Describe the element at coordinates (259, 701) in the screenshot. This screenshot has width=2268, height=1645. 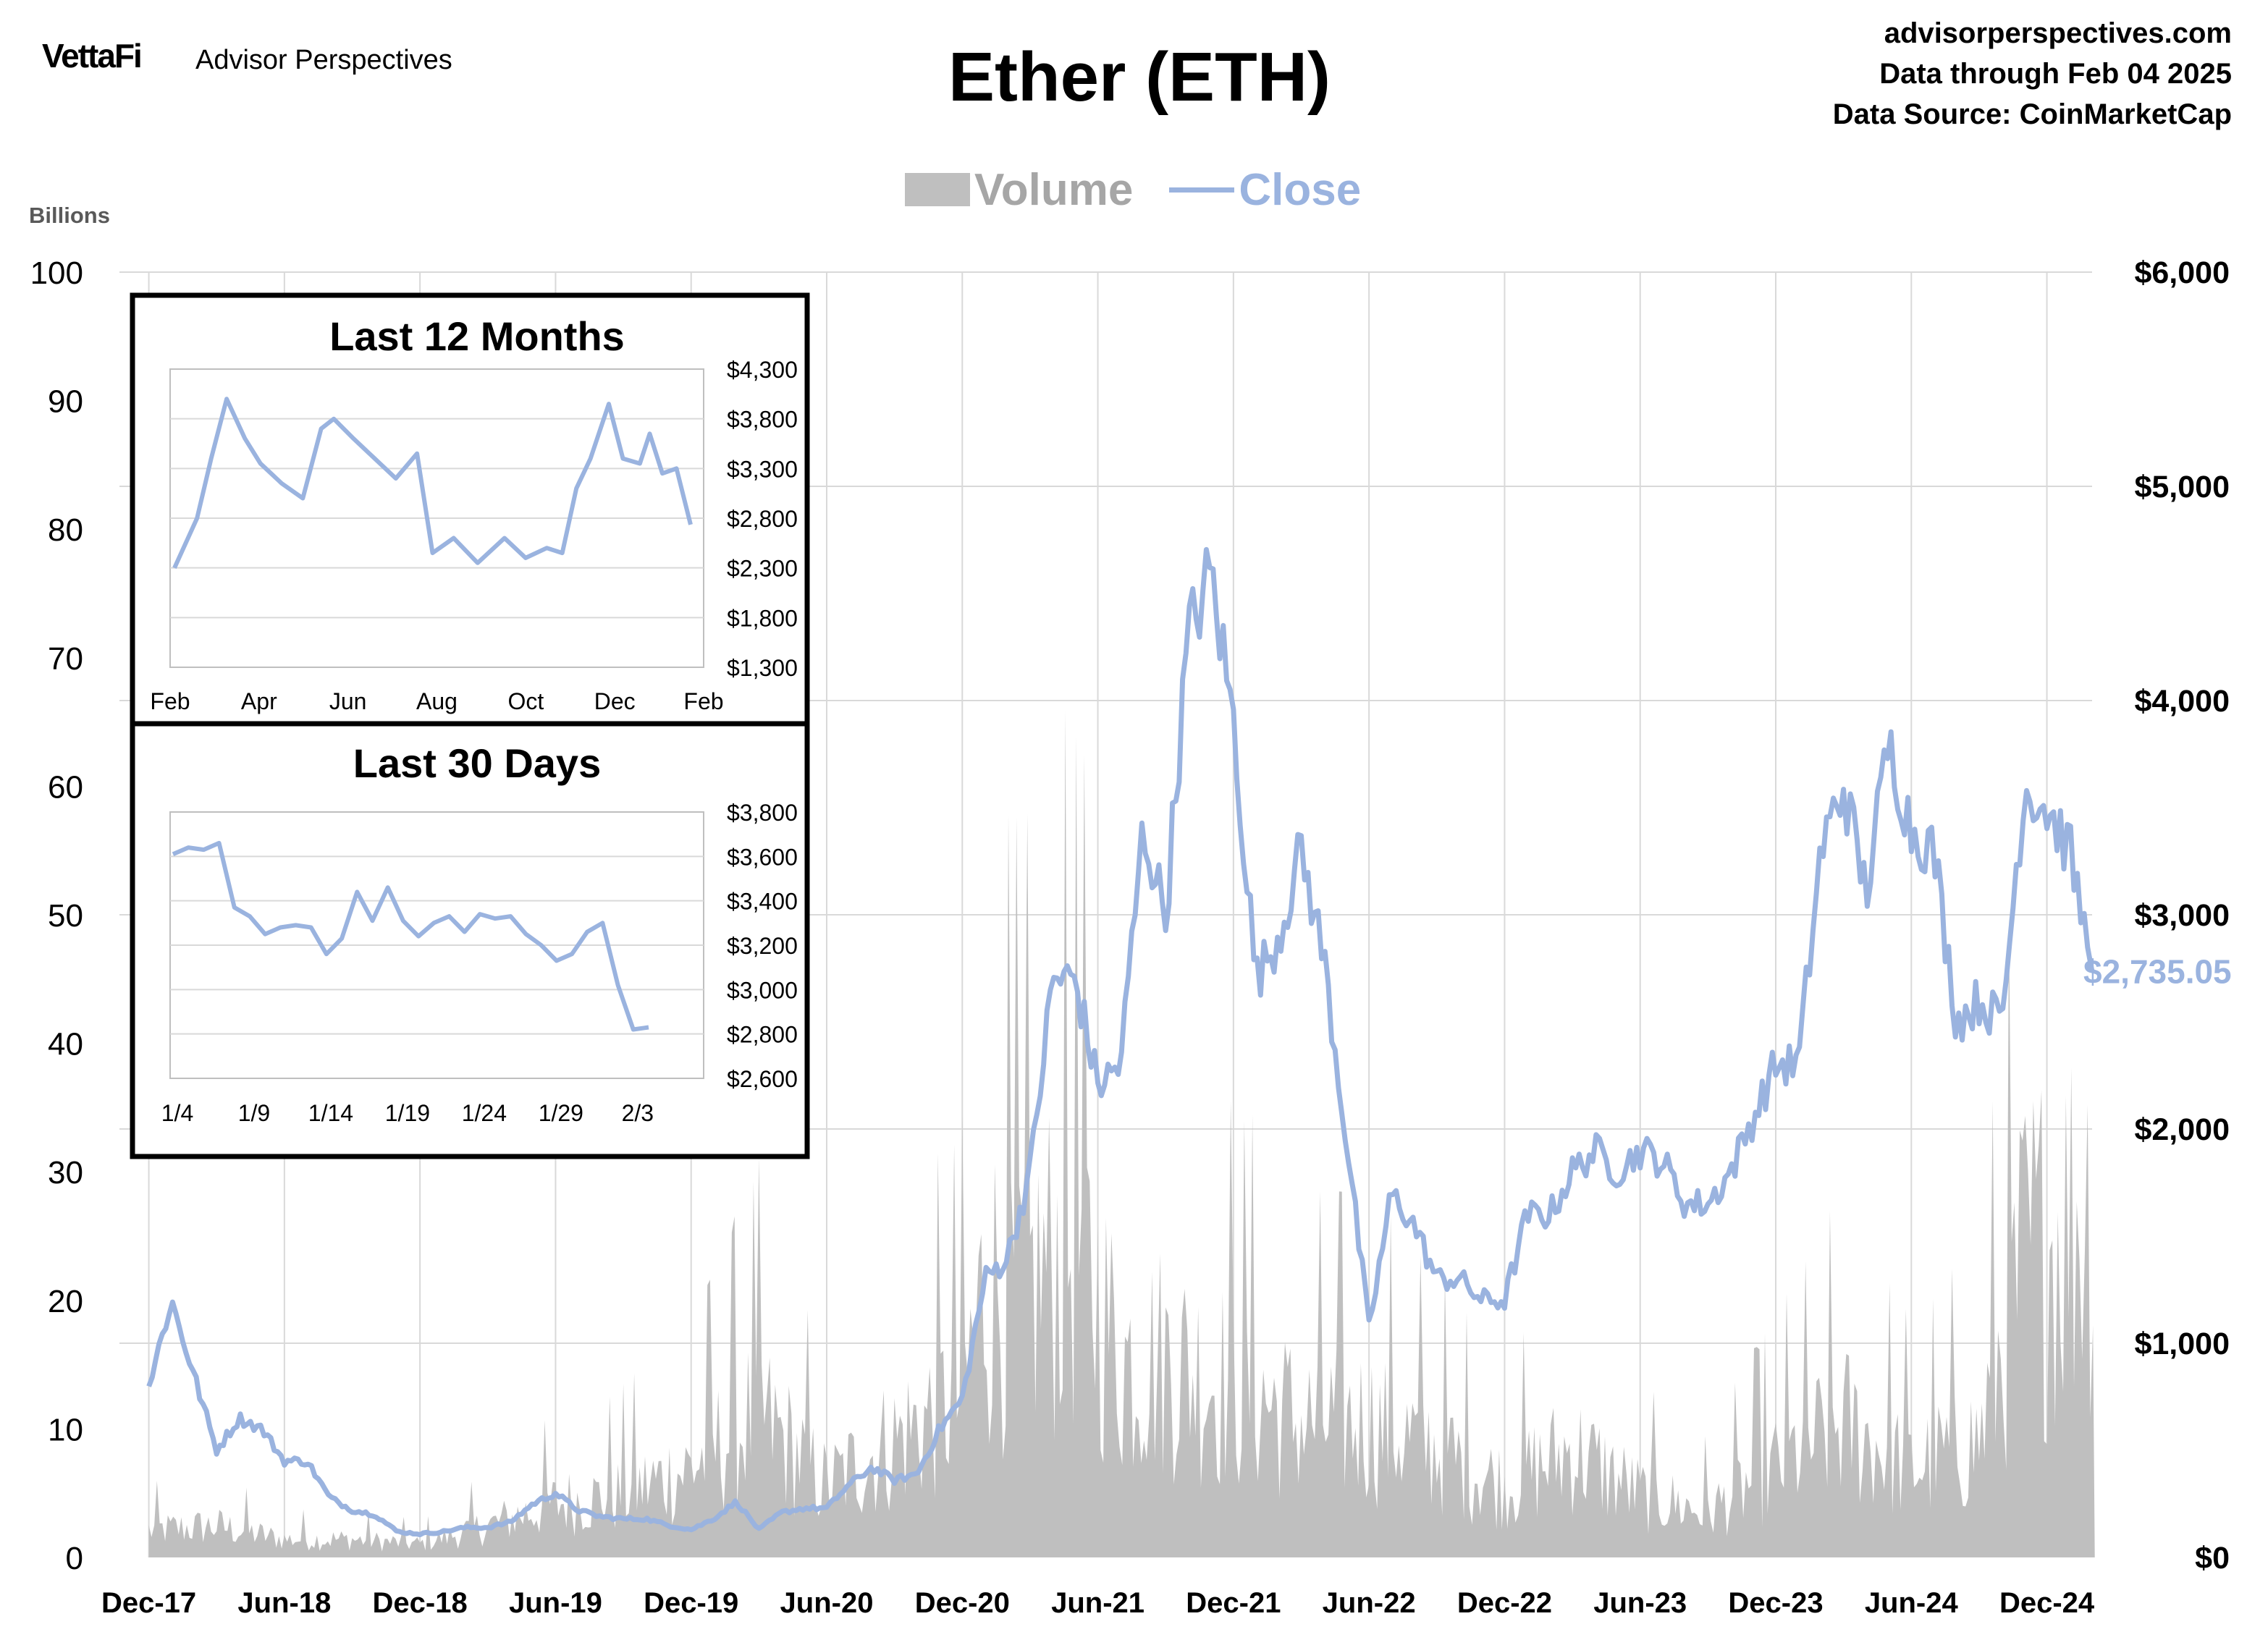
I see `inset-x-tick-label: Apr` at that location.